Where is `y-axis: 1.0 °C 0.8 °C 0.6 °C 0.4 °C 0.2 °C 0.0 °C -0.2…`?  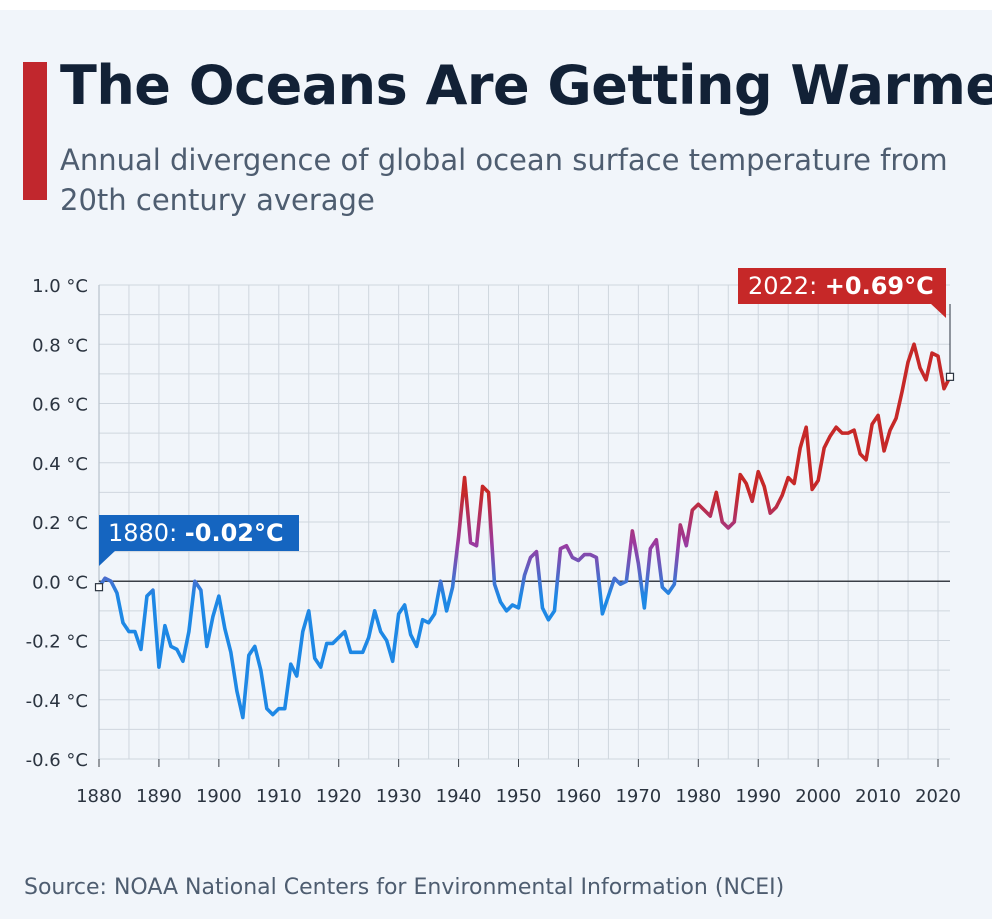
y-axis: 1.0 °C 0.8 °C 0.6 °C 0.4 °C 0.2 °C 0.0 °C -0.2… is located at coordinates (57, 523).